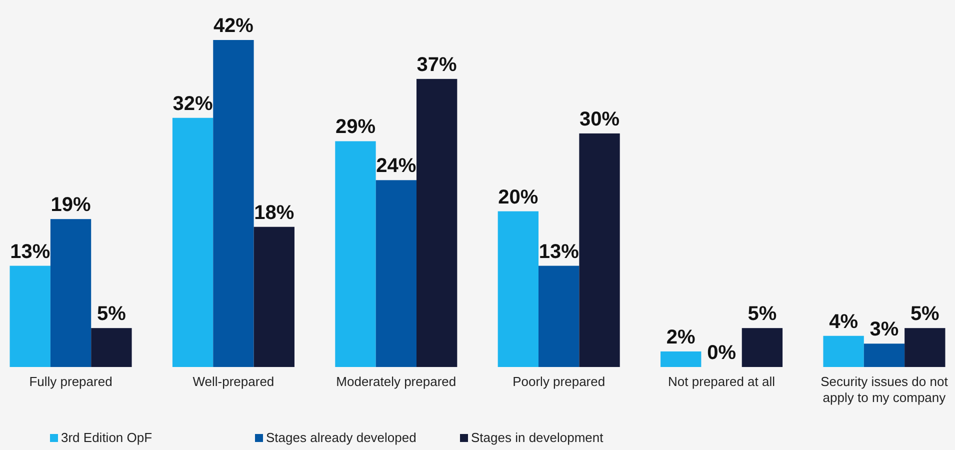 This screenshot has width=955, height=450. What do you see at coordinates (106, 437) in the screenshot?
I see `legend-label: 3rd Edition OpF` at bounding box center [106, 437].